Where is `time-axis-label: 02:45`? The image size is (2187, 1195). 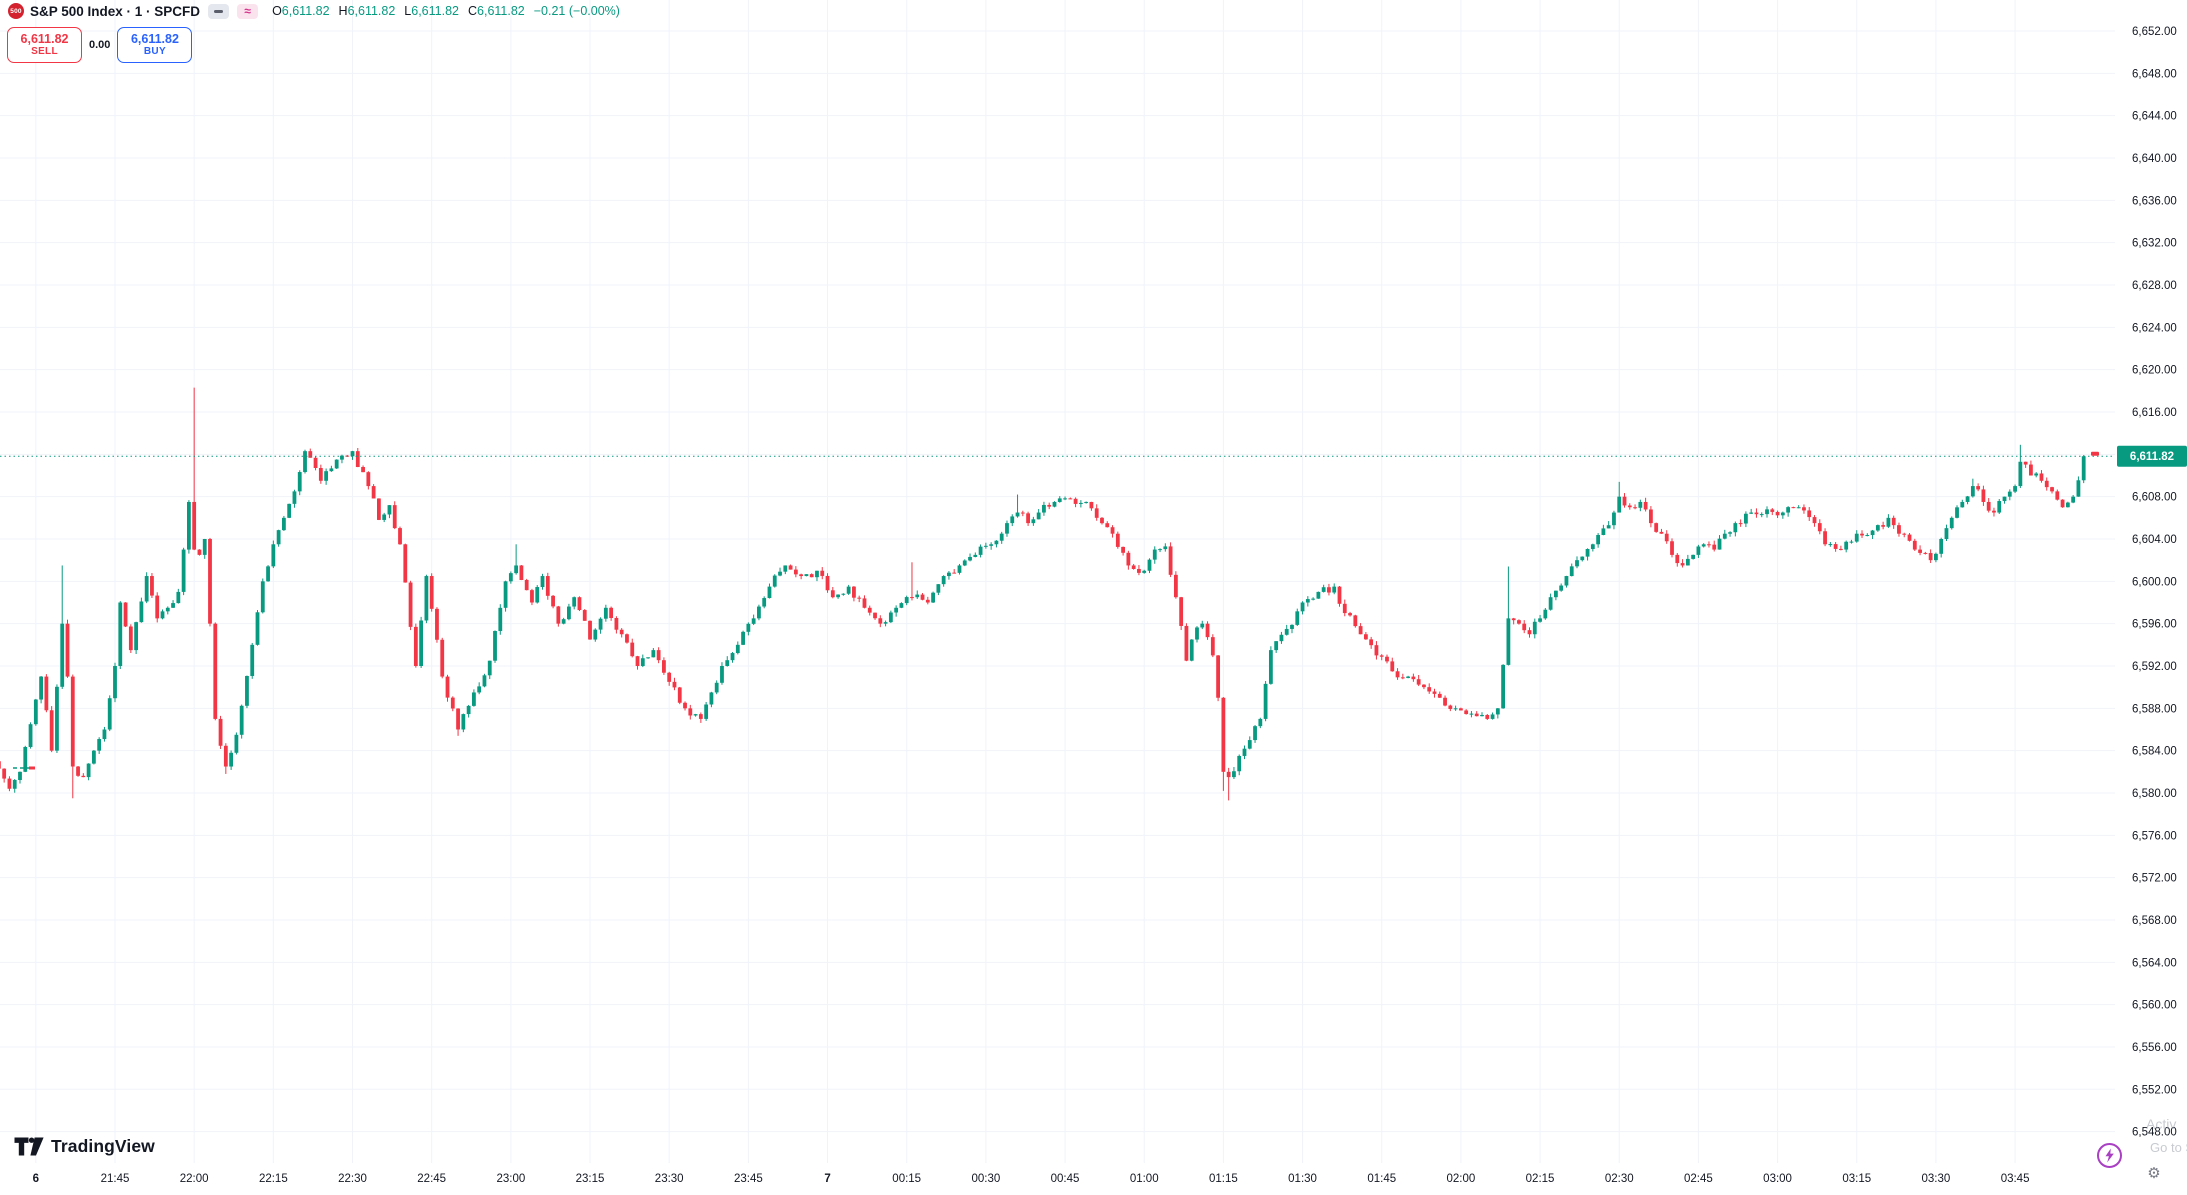
time-axis-label: 02:45 is located at coordinates (1698, 1179).